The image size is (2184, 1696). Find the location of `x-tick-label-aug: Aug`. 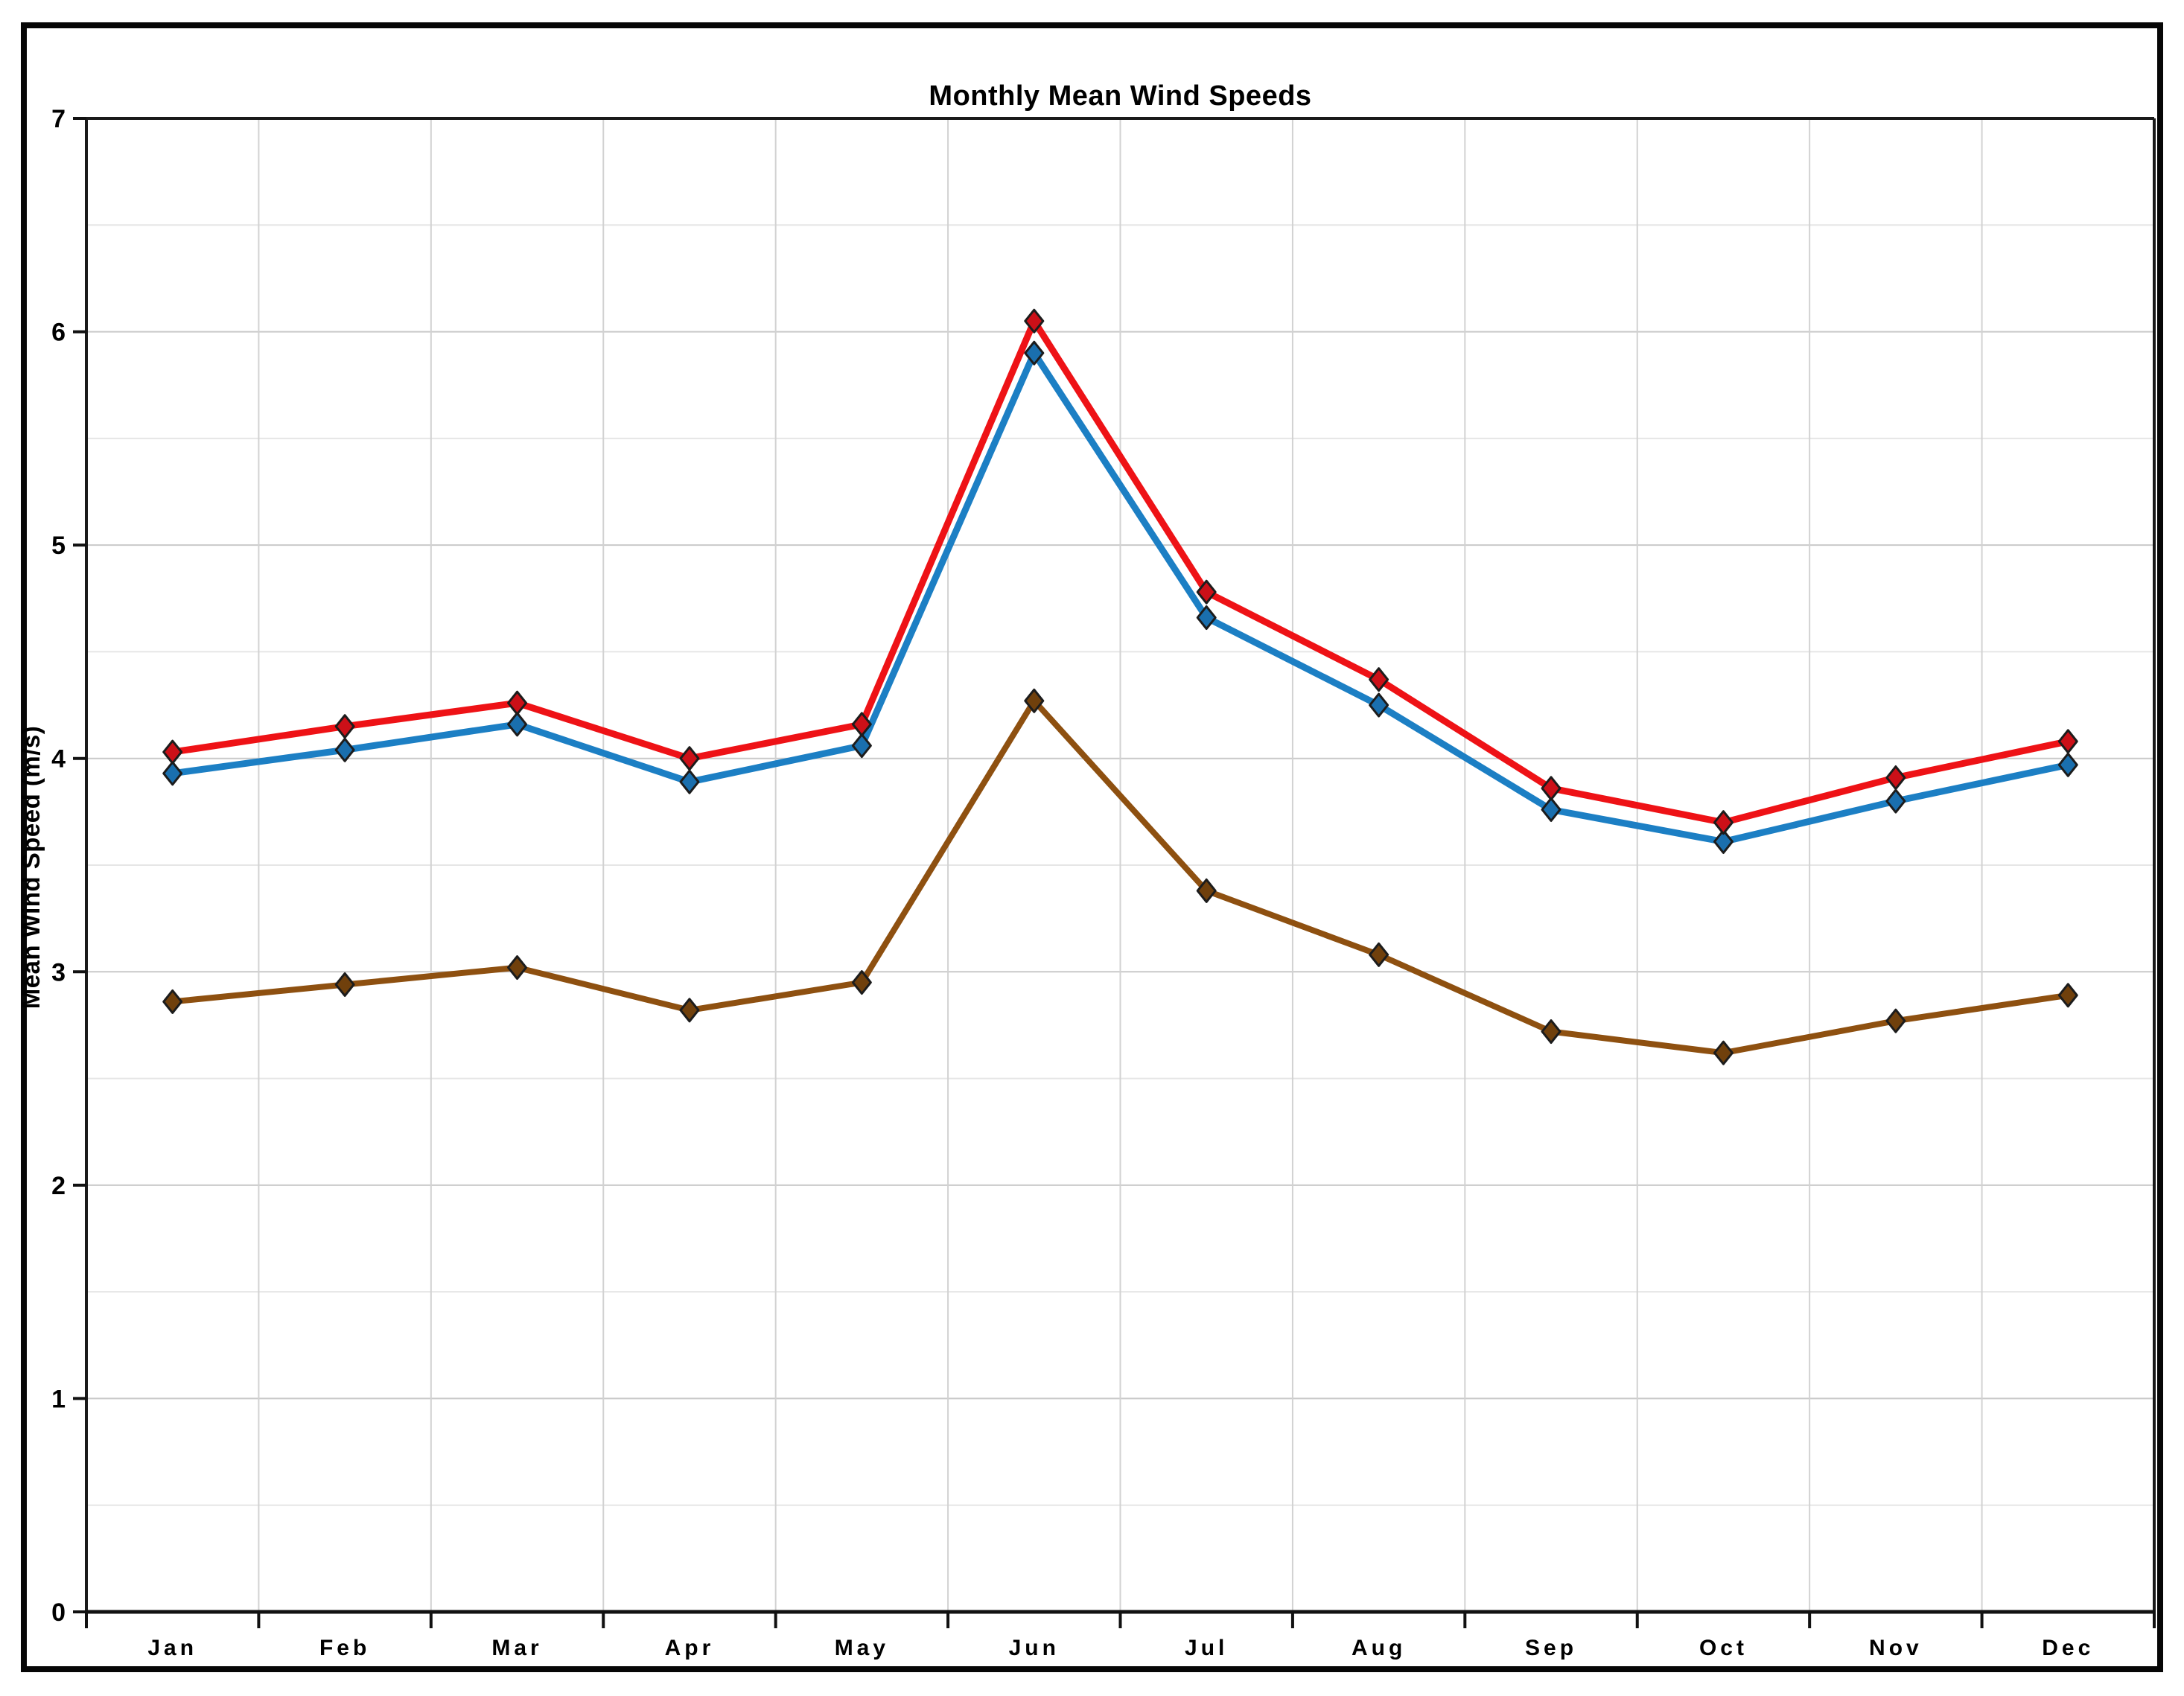

x-tick-label-aug: Aug is located at coordinates (1379, 1648).